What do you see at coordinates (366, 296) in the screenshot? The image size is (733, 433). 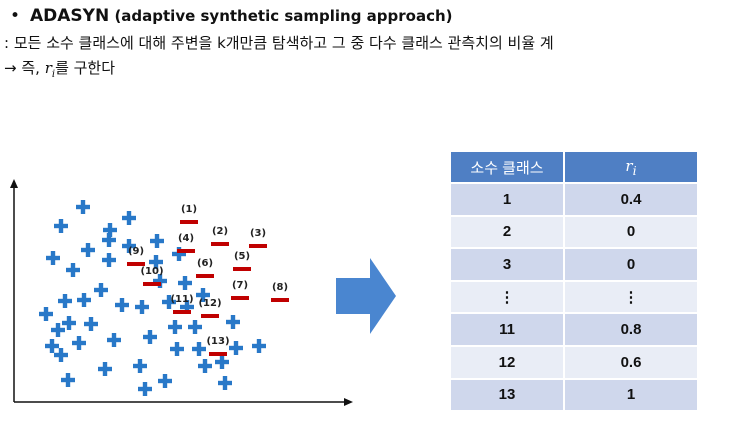 I see `right-arrow-icon` at bounding box center [366, 296].